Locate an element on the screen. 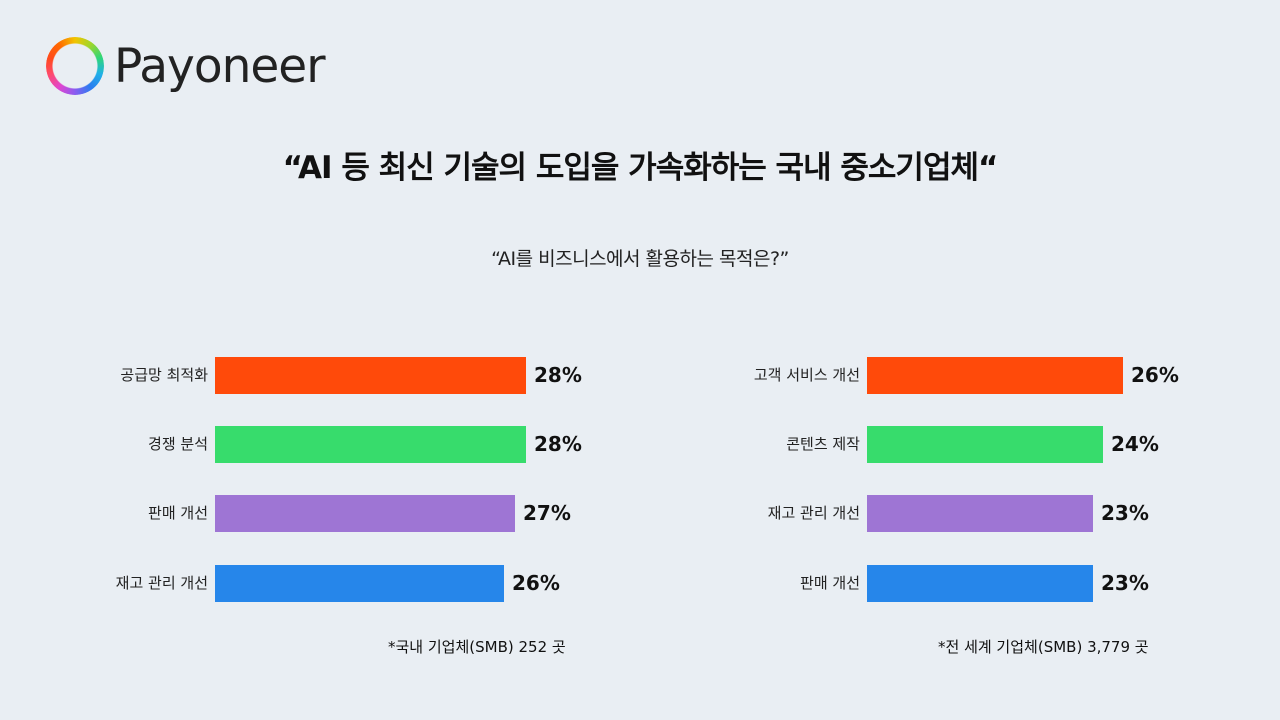  bar-value: 24% is located at coordinates (1135, 444).